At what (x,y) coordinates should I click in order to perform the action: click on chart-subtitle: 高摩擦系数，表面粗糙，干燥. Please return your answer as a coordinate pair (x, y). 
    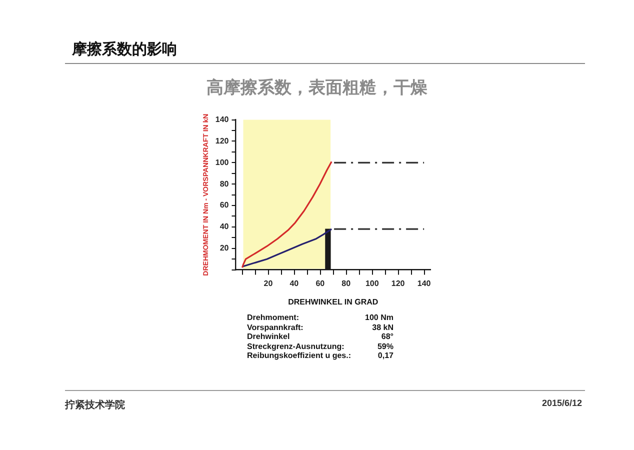
    Looking at the image, I should click on (317, 88).